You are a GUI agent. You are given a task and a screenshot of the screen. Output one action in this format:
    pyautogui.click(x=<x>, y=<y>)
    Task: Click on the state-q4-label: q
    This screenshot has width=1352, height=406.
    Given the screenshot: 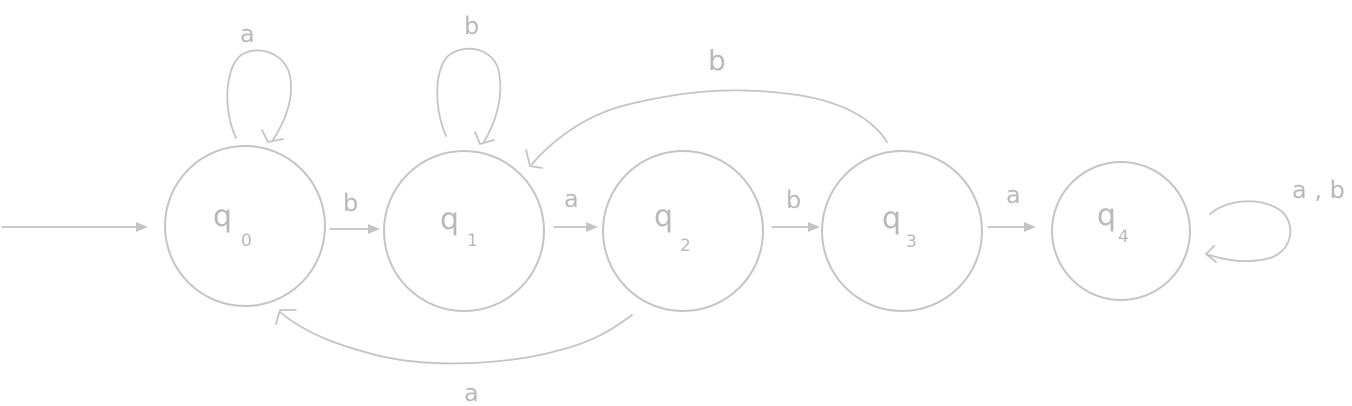 What is the action you would take?
    pyautogui.click(x=1106, y=215)
    